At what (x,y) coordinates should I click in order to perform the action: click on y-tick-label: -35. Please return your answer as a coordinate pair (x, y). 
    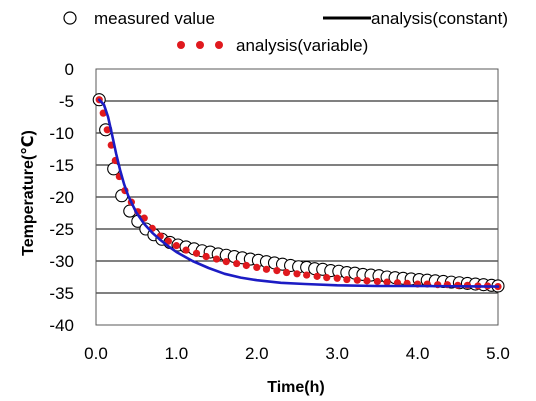
    Looking at the image, I should click on (61, 293).